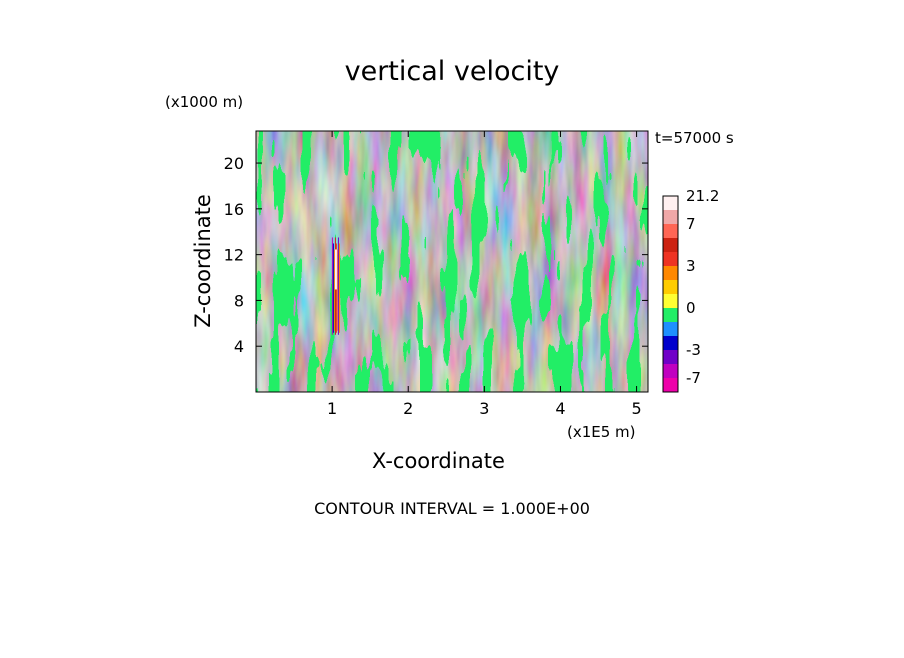 This screenshot has width=904, height=658. Describe the element at coordinates (691, 224) in the screenshot. I see `colorbar-label: 7` at that location.